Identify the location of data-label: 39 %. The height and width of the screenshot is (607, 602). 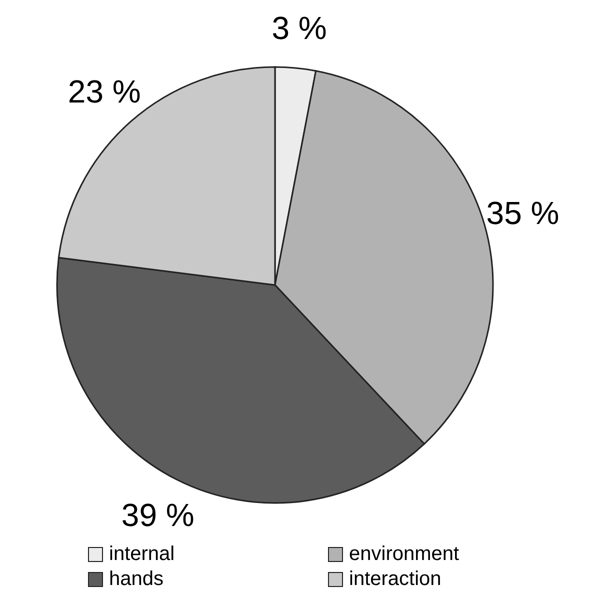
(157, 514).